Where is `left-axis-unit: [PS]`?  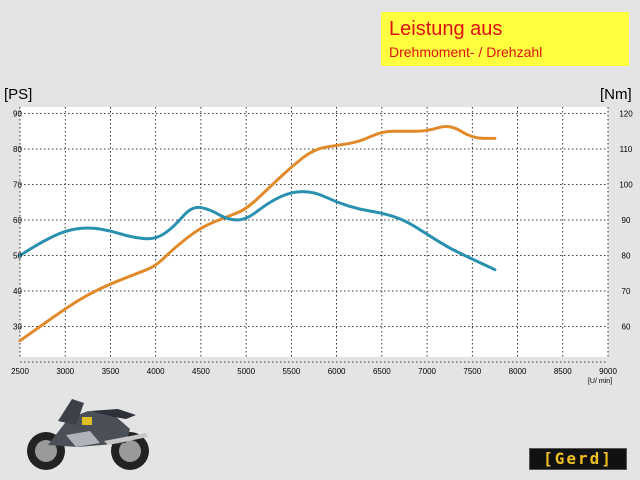 left-axis-unit: [PS] is located at coordinates (18, 94).